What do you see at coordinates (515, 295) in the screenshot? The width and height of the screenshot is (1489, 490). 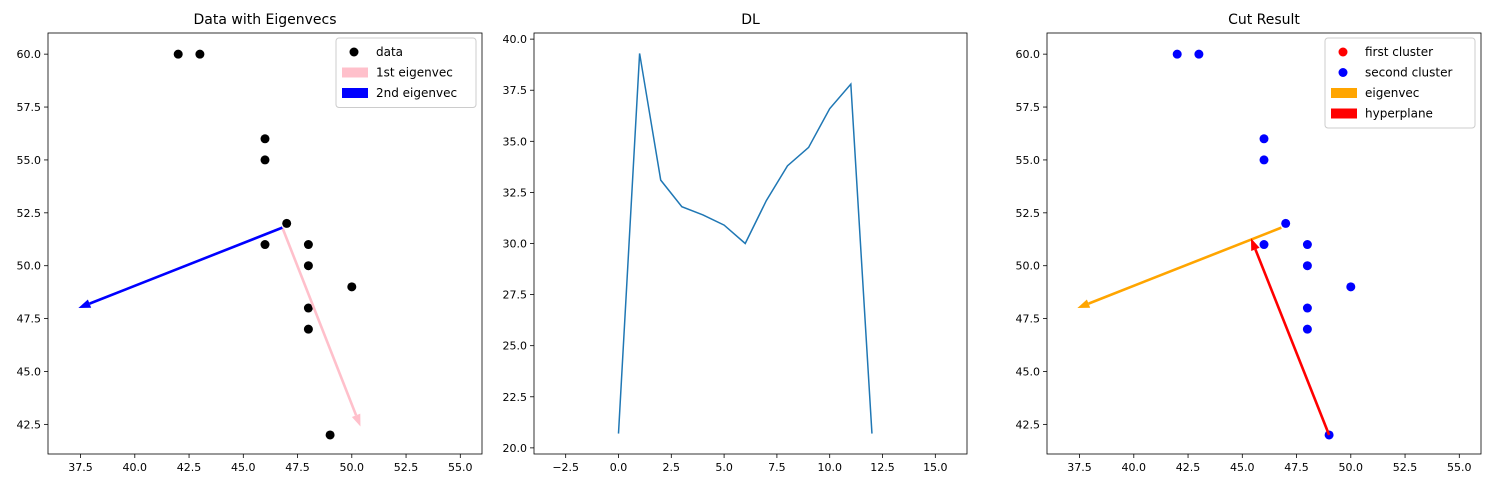 I see `y-tick-label: 27.5` at bounding box center [515, 295].